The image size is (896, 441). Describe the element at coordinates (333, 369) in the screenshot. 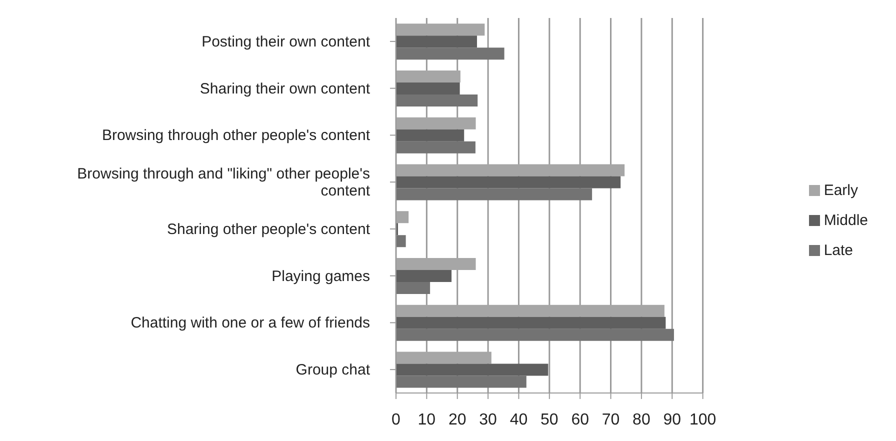

I see `y-tick-label: Group chat` at that location.